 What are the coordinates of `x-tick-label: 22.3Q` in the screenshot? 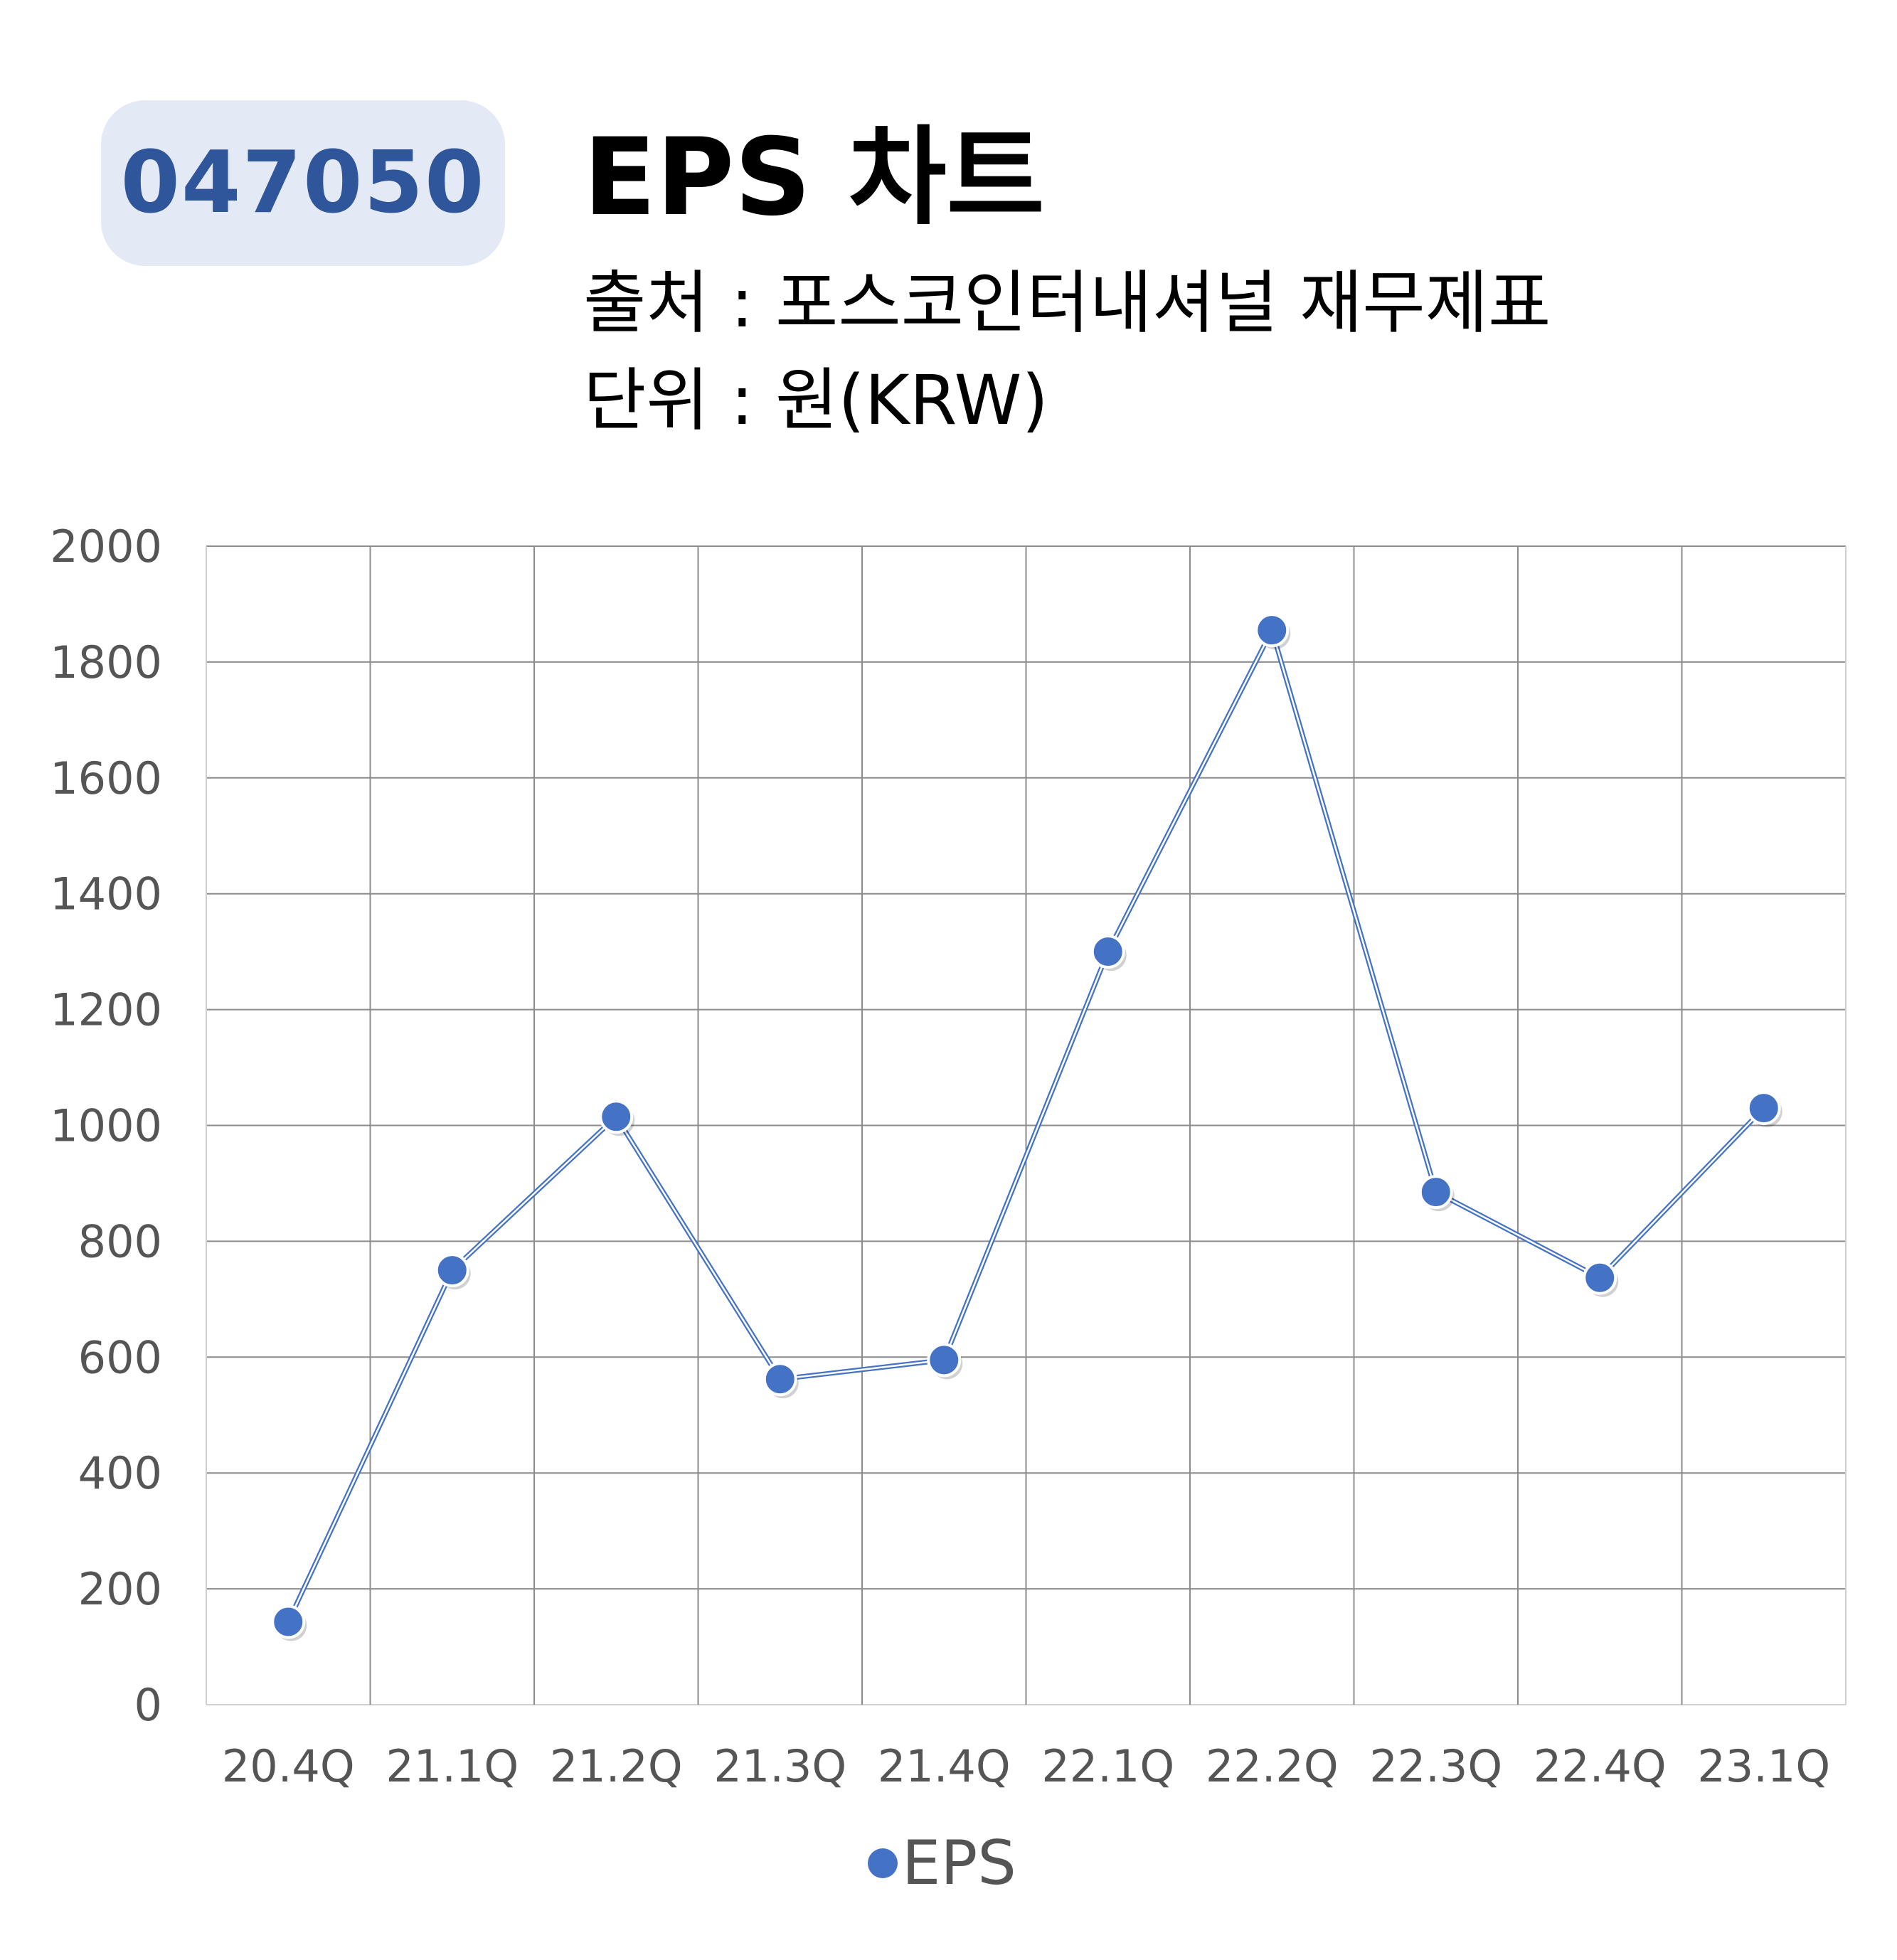 It's located at (1435, 1766).